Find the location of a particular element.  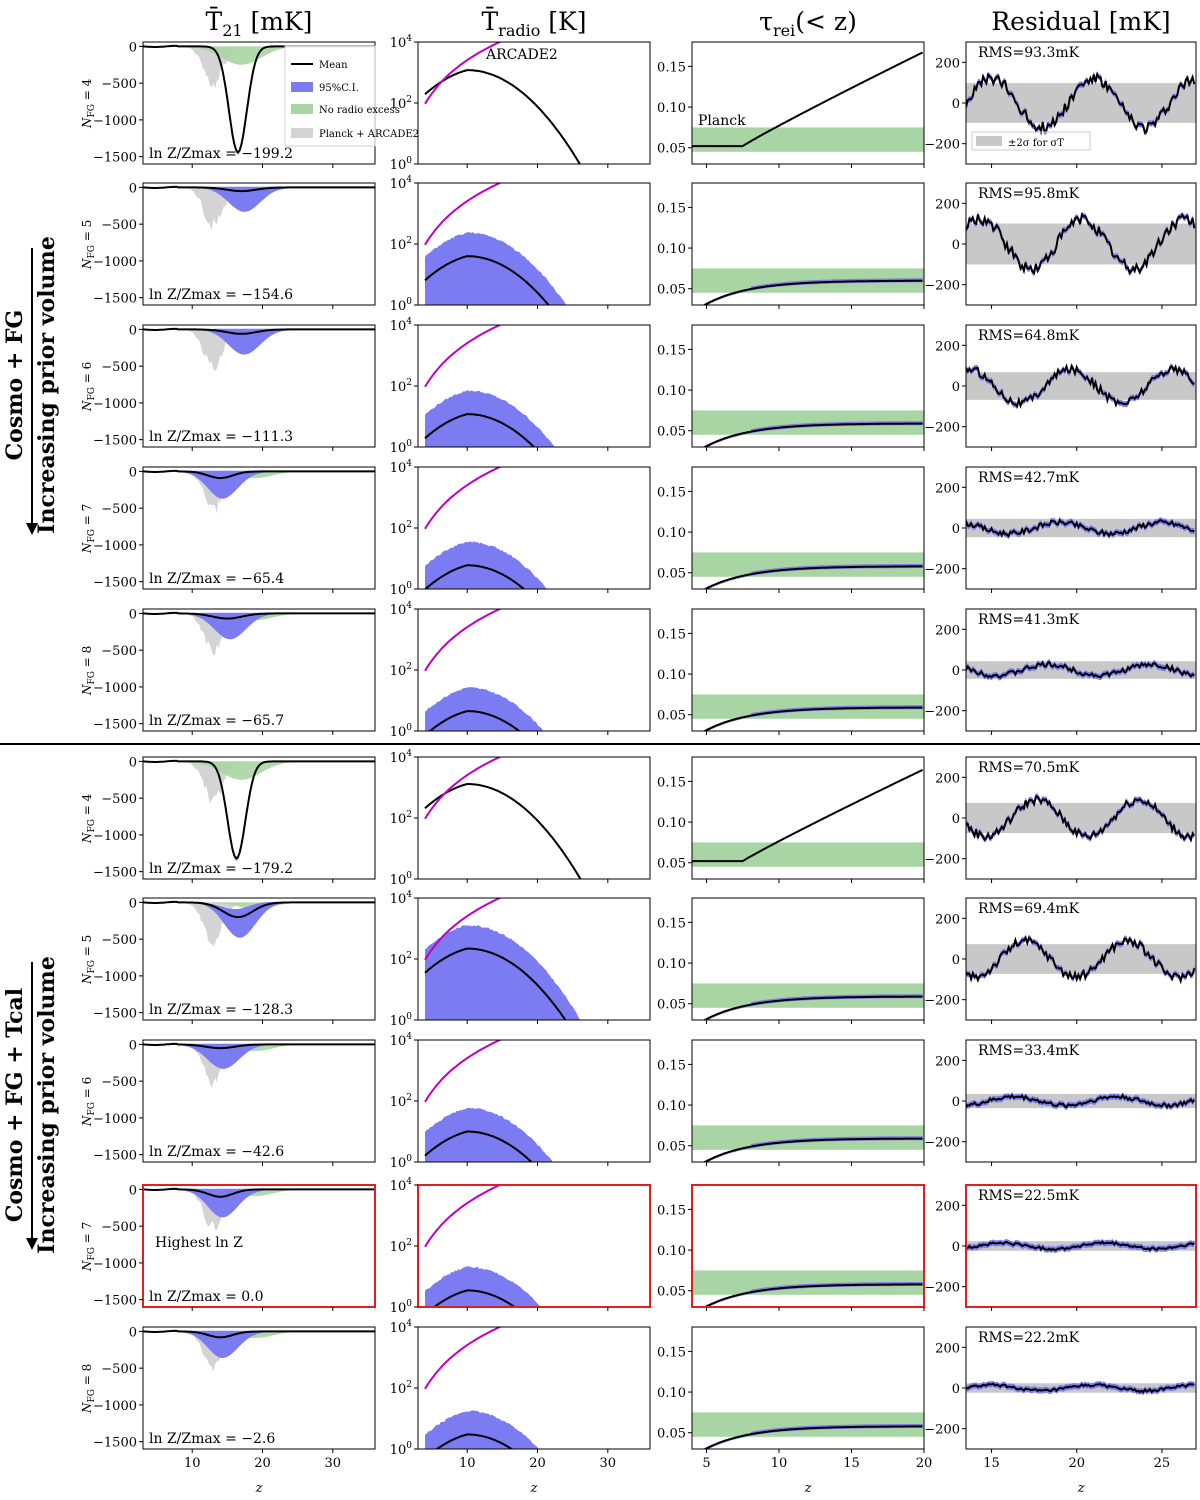

lnz-label: ln Z/Zmax = −128.3 is located at coordinates (221, 1010).